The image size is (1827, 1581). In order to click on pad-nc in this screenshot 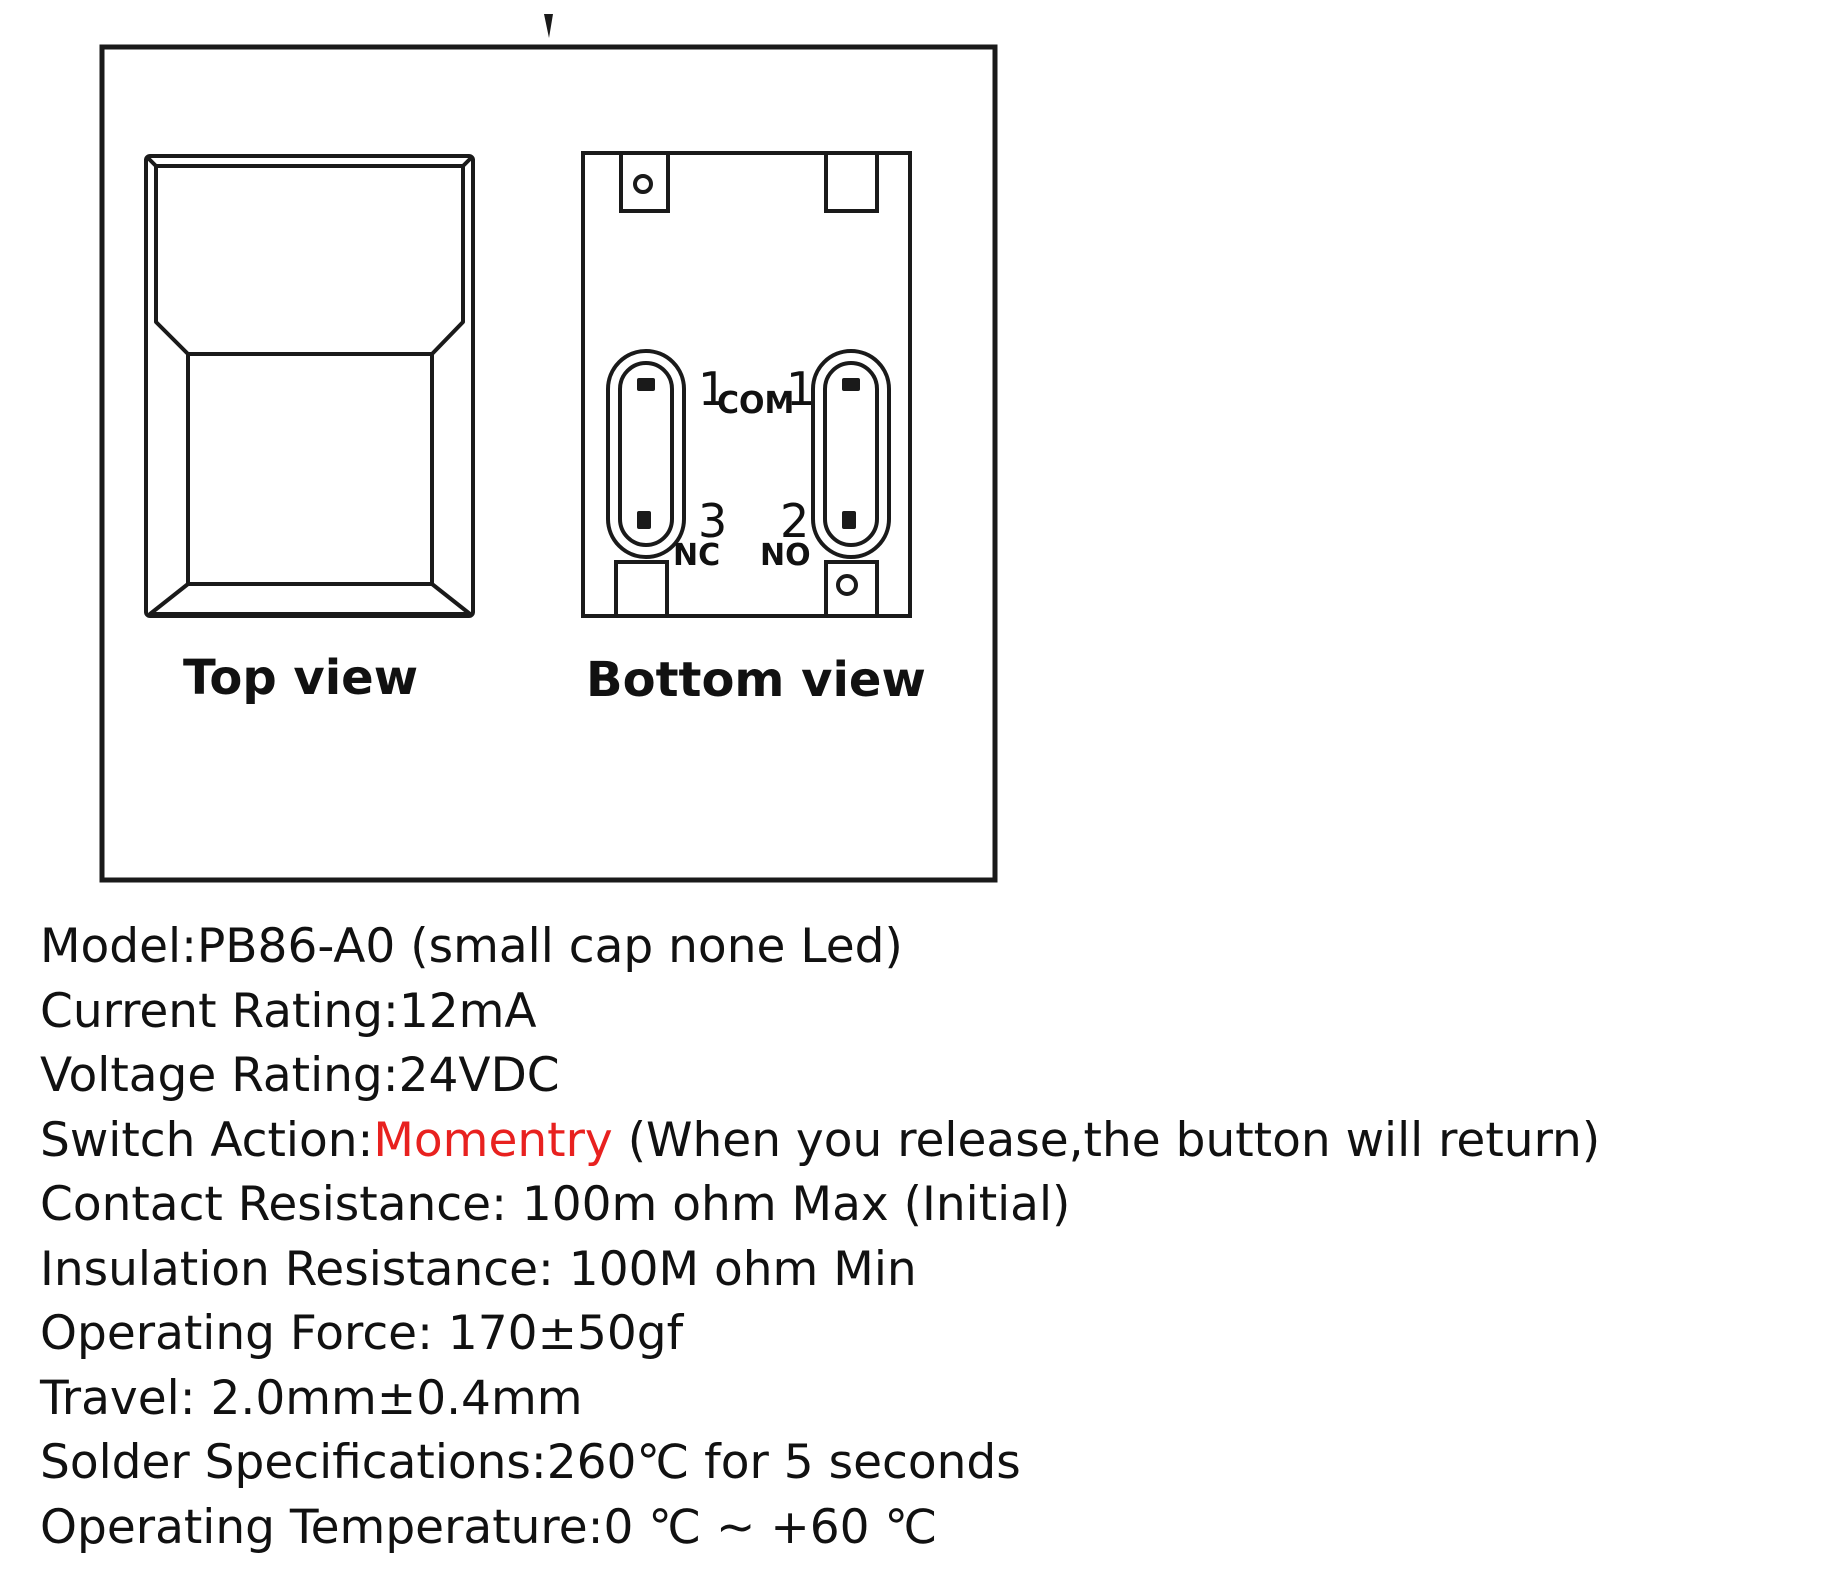, I will do `click(644, 520)`.